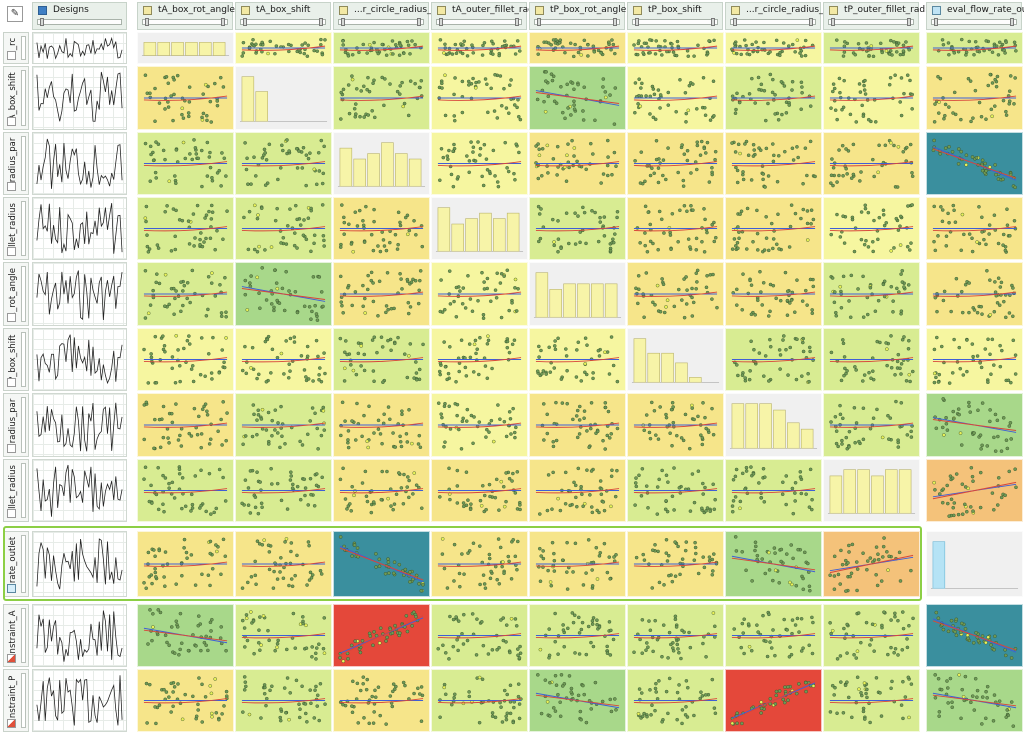  Describe the element at coordinates (16, 294) in the screenshot. I see `row-header-4: ..._rot_angle` at that location.